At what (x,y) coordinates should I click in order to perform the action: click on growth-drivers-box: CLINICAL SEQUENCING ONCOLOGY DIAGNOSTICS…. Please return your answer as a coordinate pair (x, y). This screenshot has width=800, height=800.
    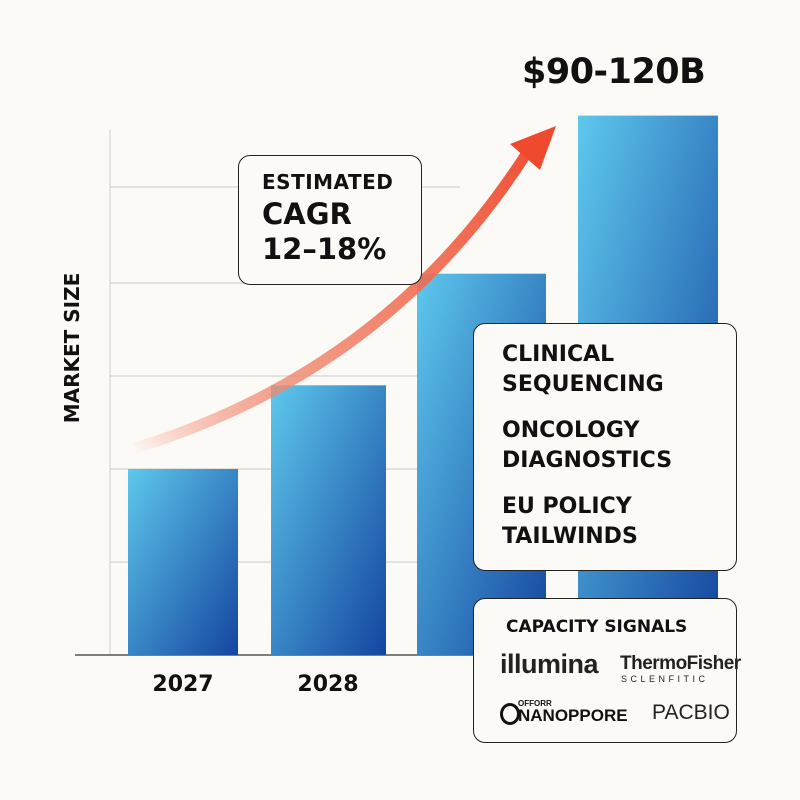
    Looking at the image, I should click on (605, 447).